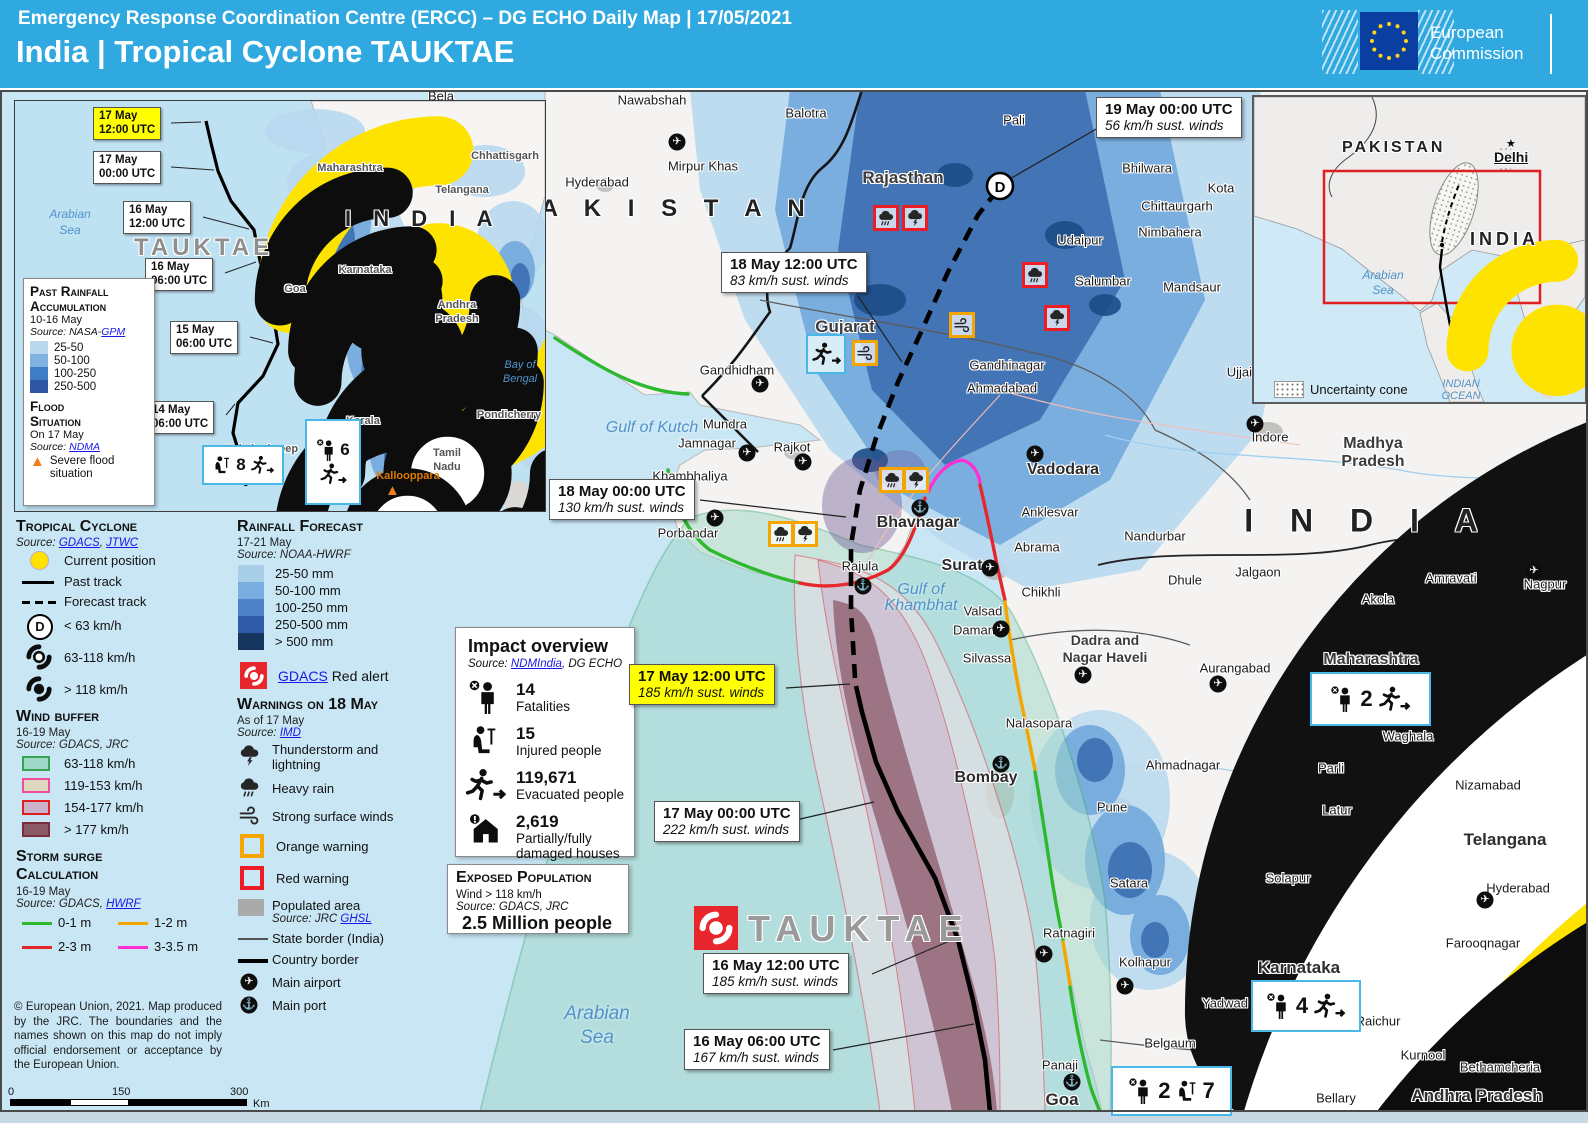  Describe the element at coordinates (701, 692) in the screenshot. I see `callout-winds: 185 km/h sust. winds` at that location.